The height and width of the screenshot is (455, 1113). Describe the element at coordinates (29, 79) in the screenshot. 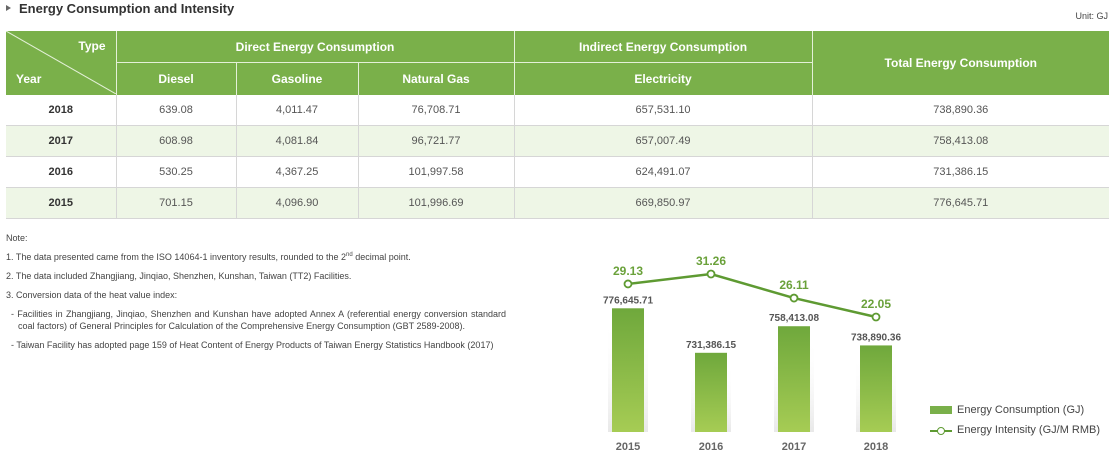

I see `corner-year-label: Year` at that location.